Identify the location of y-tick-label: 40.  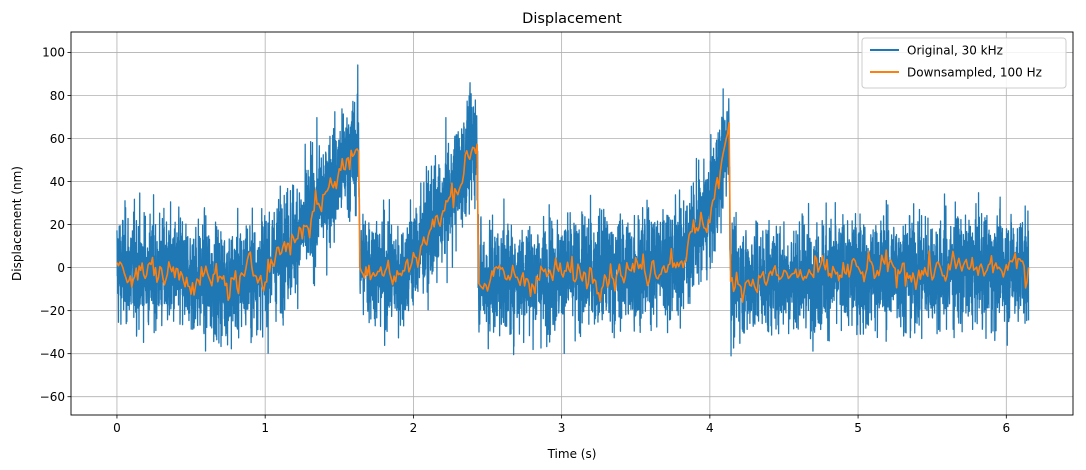
(57, 182).